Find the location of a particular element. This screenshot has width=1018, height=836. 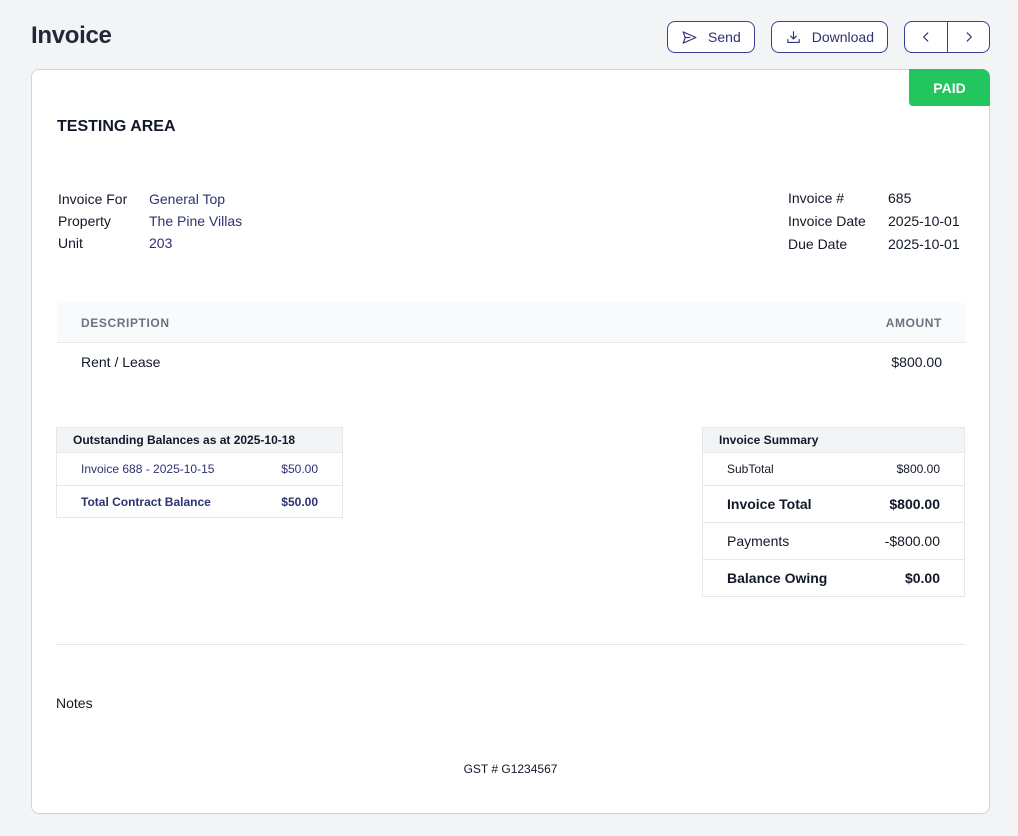

due-date-label: Due Date is located at coordinates (818, 243).